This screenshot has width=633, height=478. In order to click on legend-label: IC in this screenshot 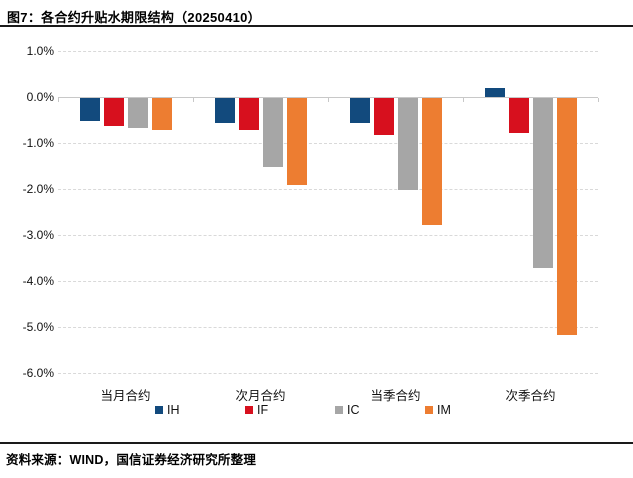, I will do `click(353, 410)`.